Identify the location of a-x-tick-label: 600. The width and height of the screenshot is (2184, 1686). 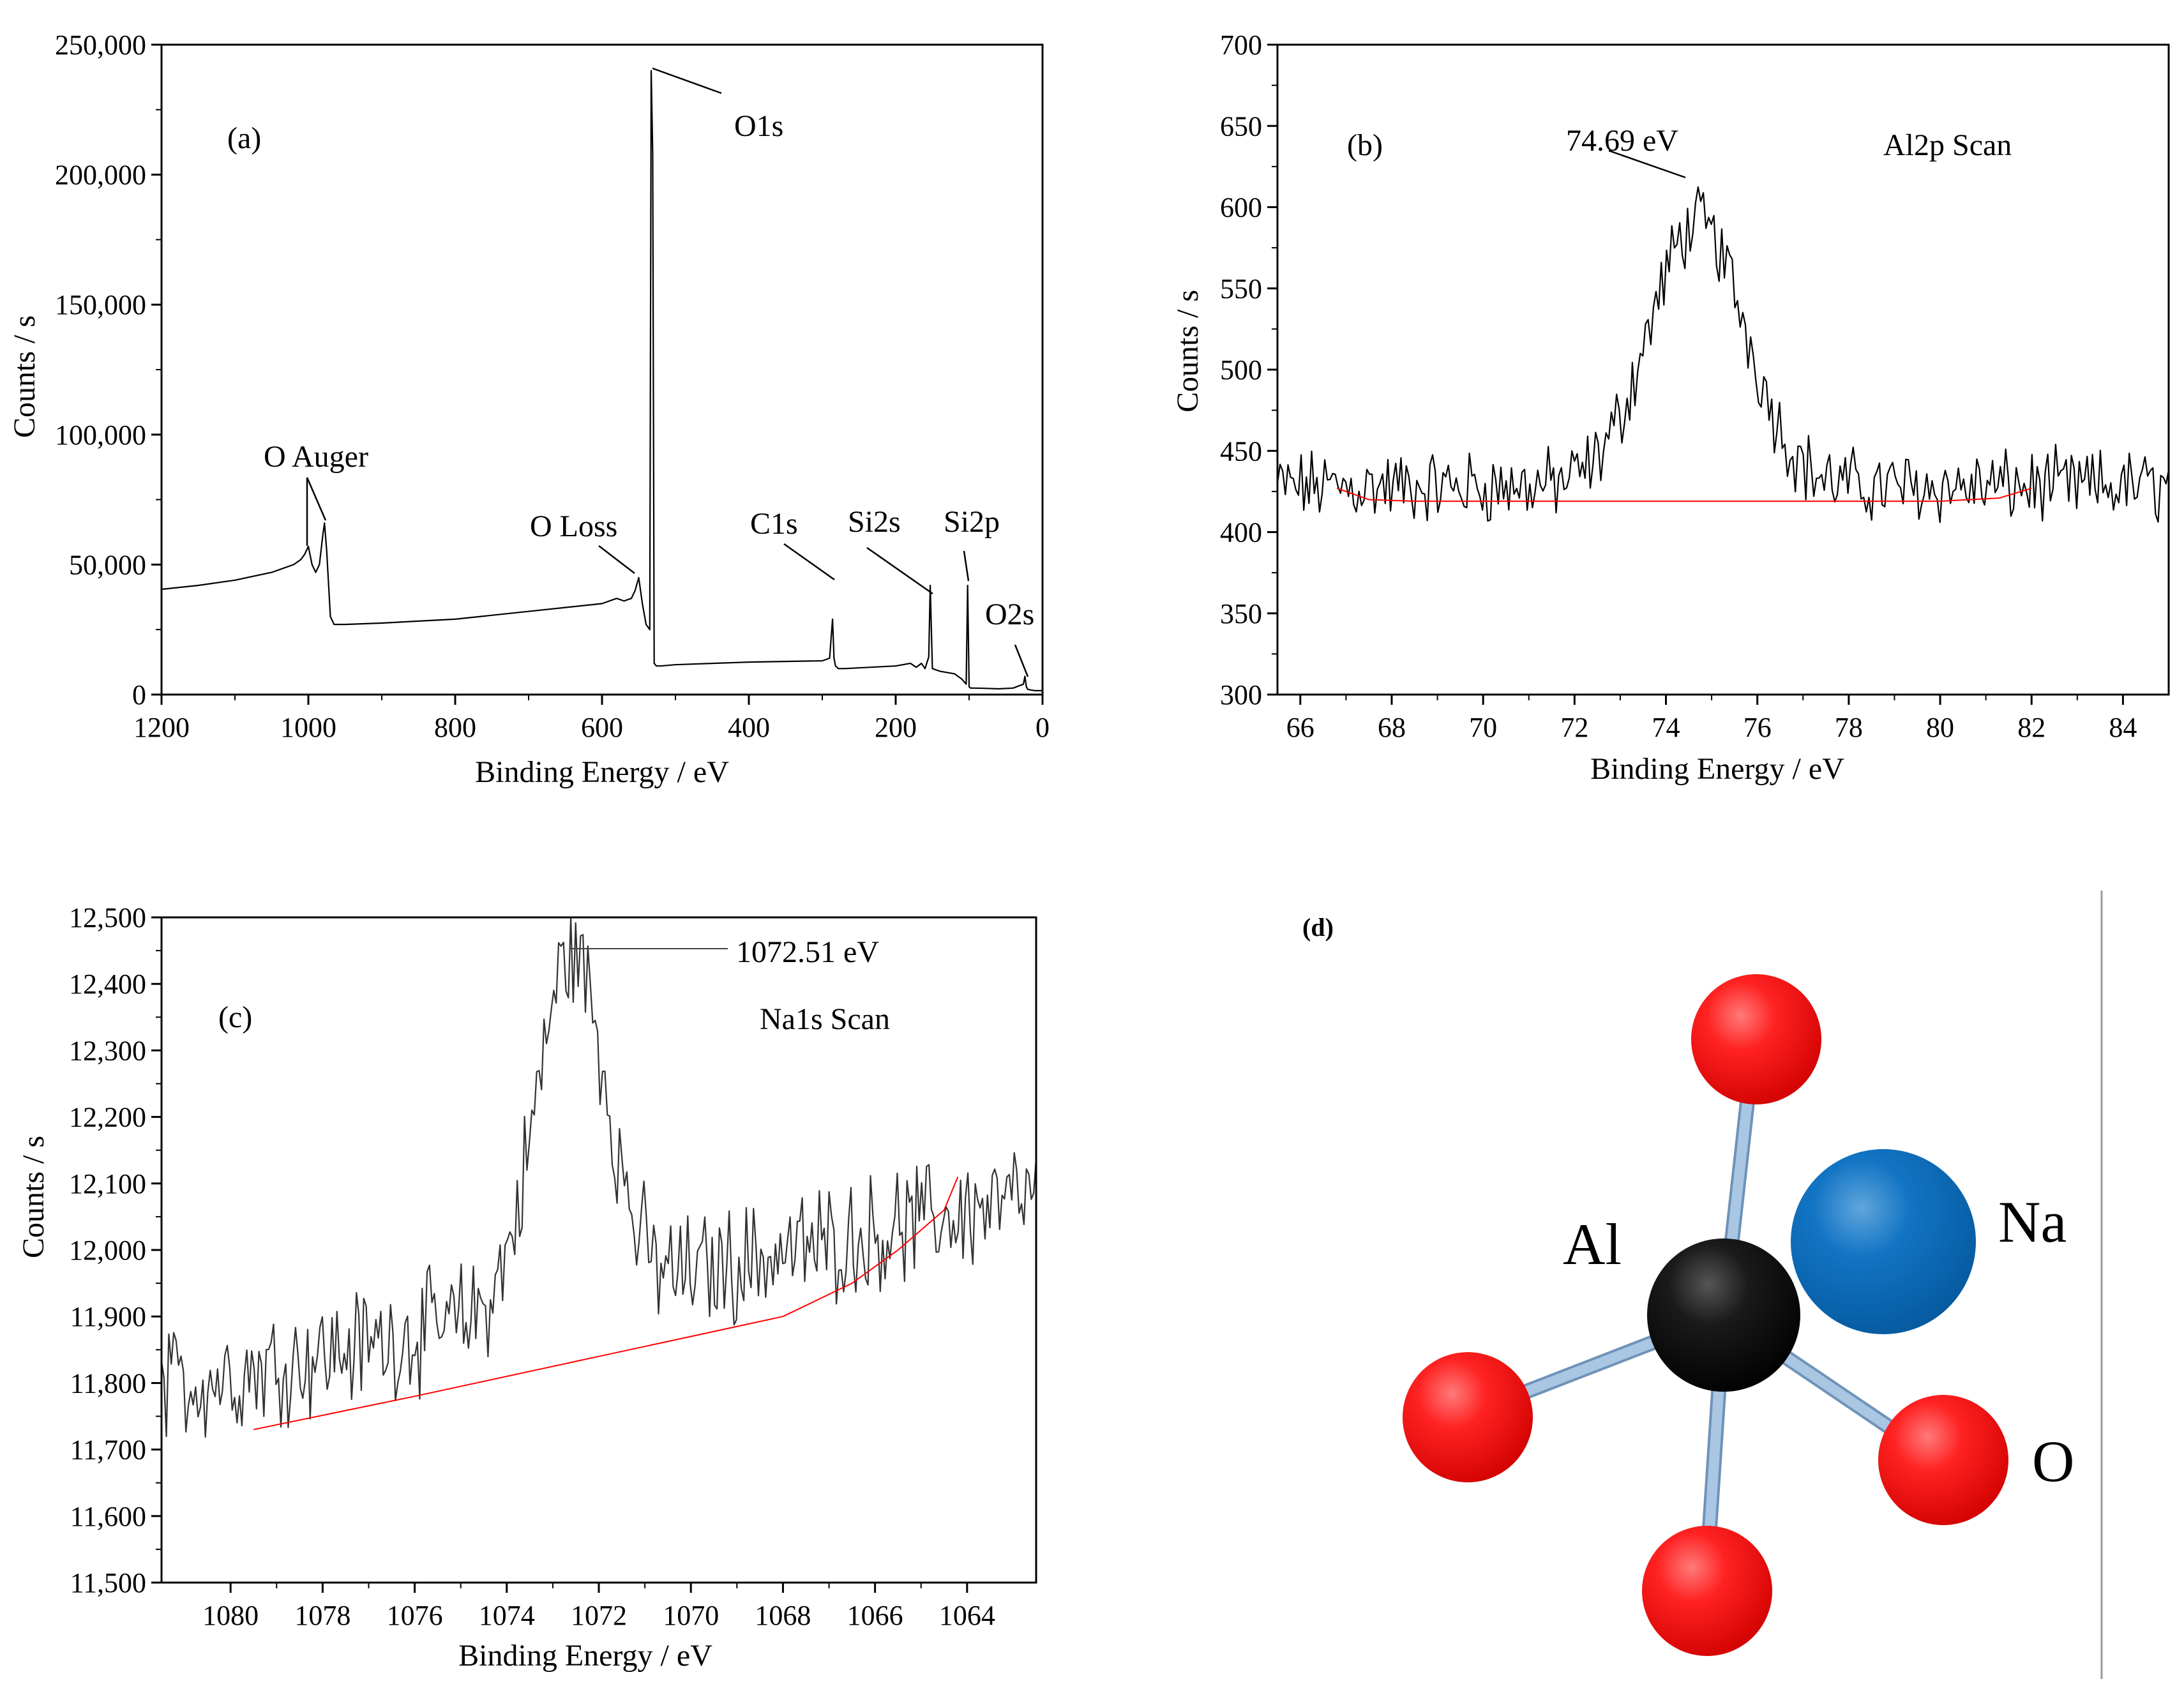
(602, 727).